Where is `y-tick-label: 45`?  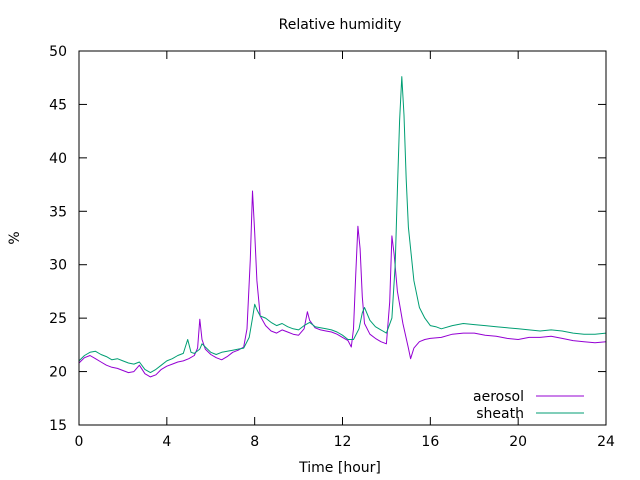 y-tick-label: 45 is located at coordinates (58, 105).